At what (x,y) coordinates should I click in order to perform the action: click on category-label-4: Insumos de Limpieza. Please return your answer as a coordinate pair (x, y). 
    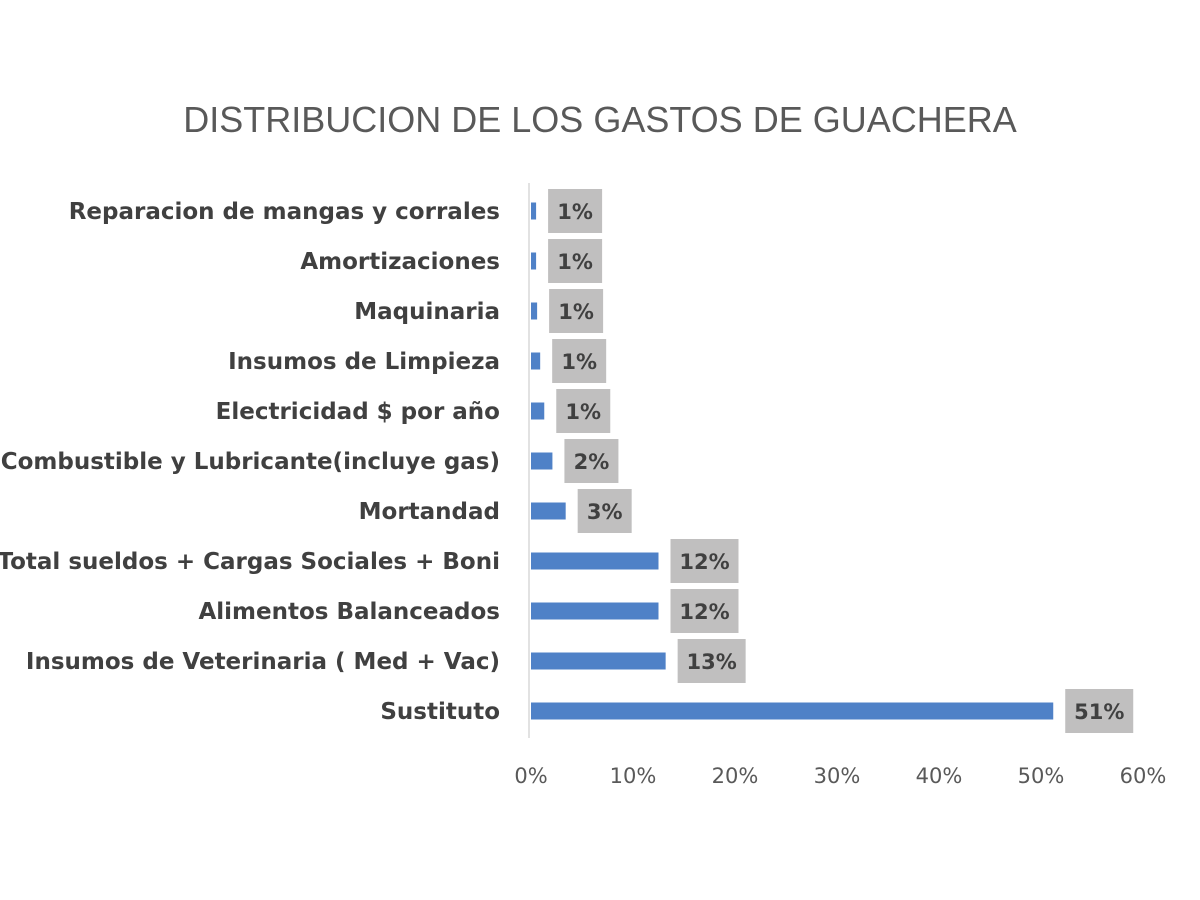
    Looking at the image, I should click on (364, 362).